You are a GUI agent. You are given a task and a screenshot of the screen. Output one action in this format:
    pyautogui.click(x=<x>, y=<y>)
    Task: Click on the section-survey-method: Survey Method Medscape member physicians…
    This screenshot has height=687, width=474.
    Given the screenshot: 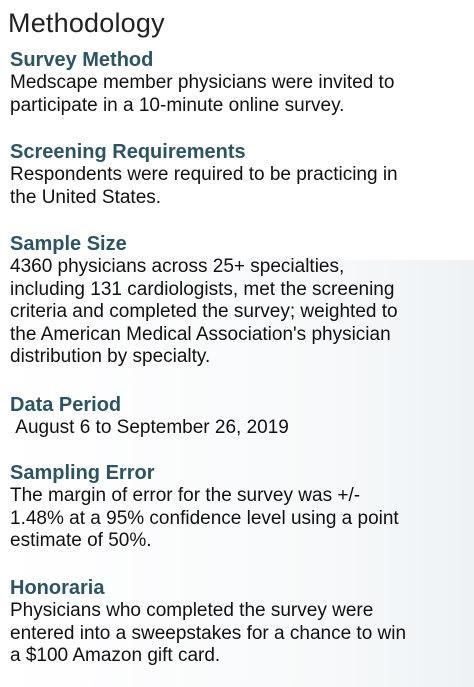 What is the action you would take?
    pyautogui.click(x=240, y=82)
    